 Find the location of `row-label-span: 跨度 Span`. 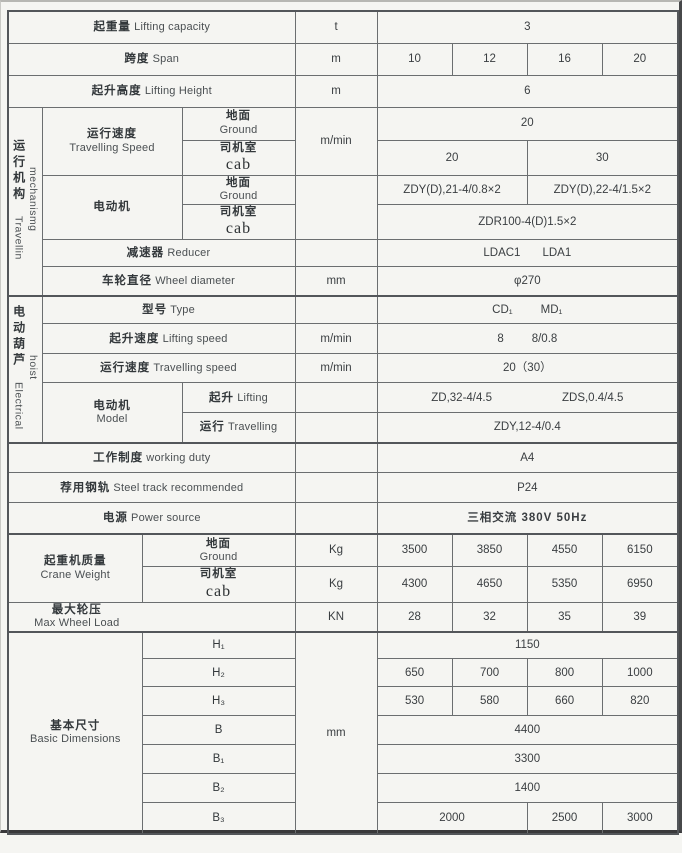

row-label-span: 跨度 Span is located at coordinates (151, 59).